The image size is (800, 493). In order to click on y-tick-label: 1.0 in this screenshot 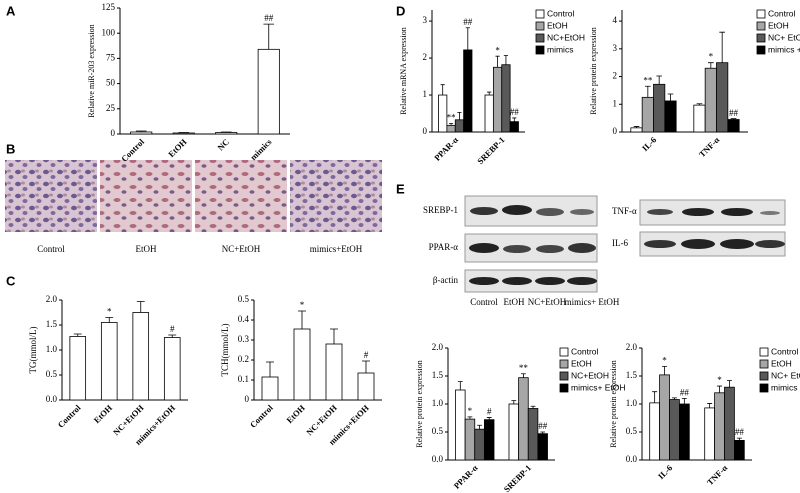, I will do `click(438, 403)`.